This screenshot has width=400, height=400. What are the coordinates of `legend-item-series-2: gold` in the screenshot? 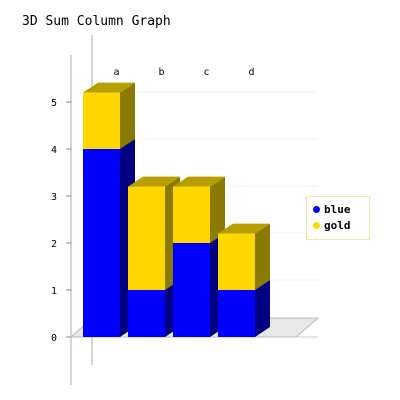 It's located at (332, 225).